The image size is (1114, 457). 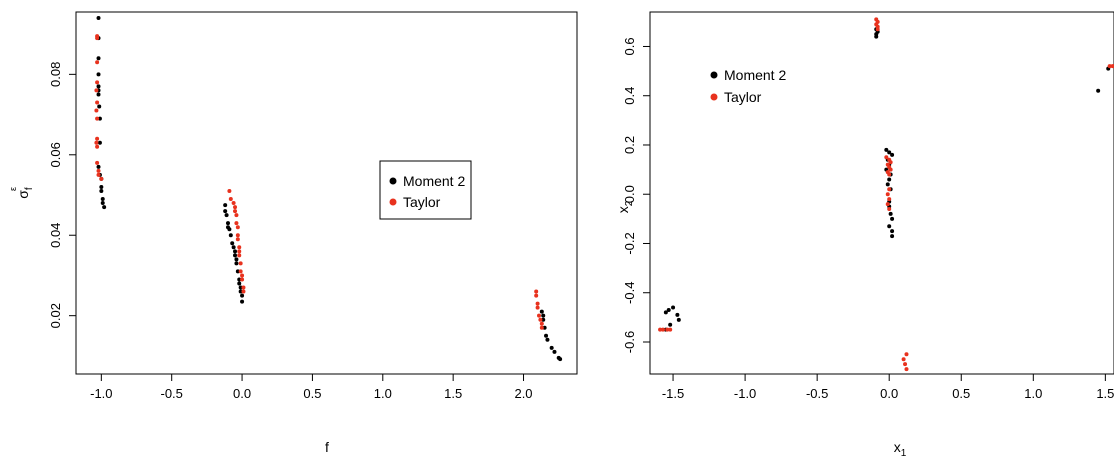 I want to click on left-legend-taylor-marker, so click(x=393, y=202).